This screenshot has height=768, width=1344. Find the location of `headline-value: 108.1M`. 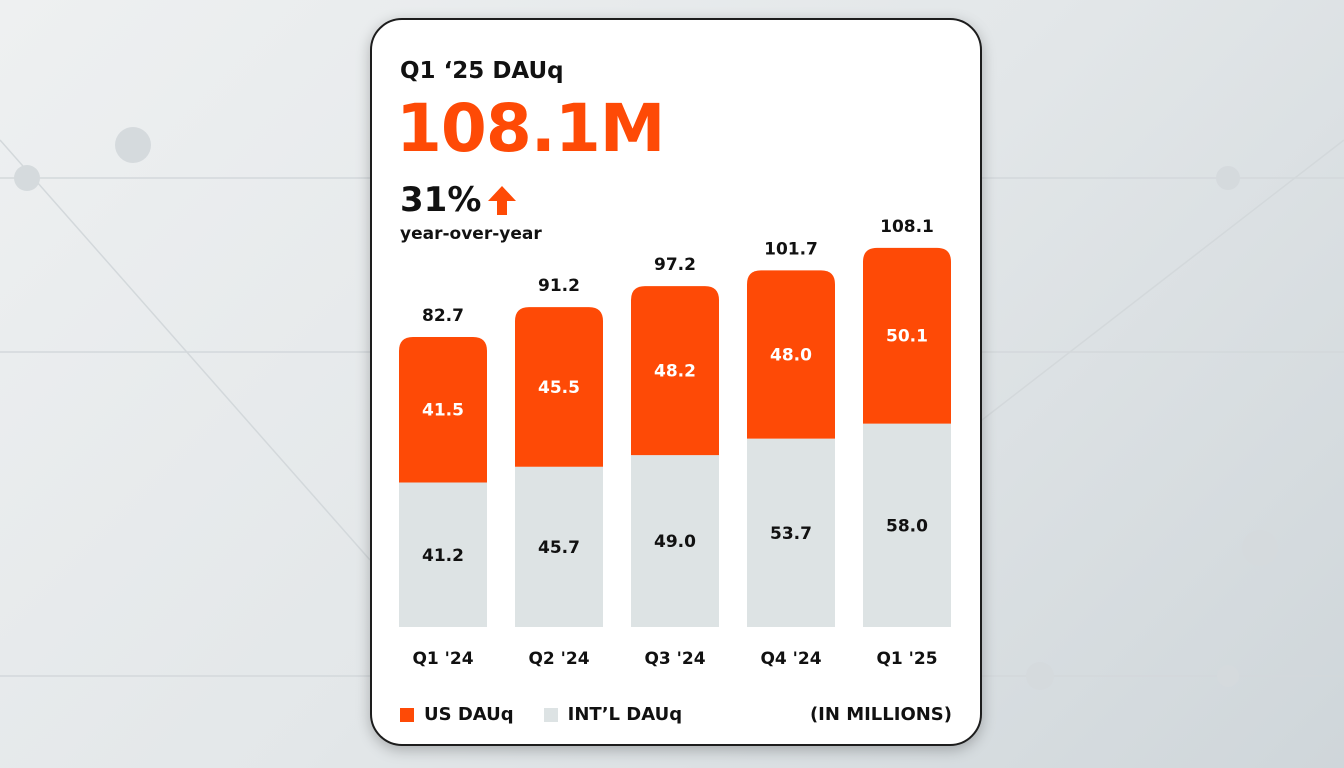

headline-value: 108.1M is located at coordinates (530, 128).